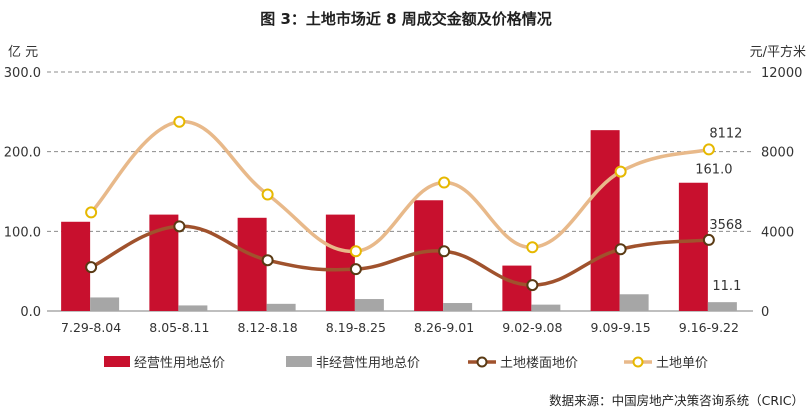 The height and width of the screenshot is (418, 812). Describe the element at coordinates (400, 255) in the screenshot. I see `line-floor-price` at that location.